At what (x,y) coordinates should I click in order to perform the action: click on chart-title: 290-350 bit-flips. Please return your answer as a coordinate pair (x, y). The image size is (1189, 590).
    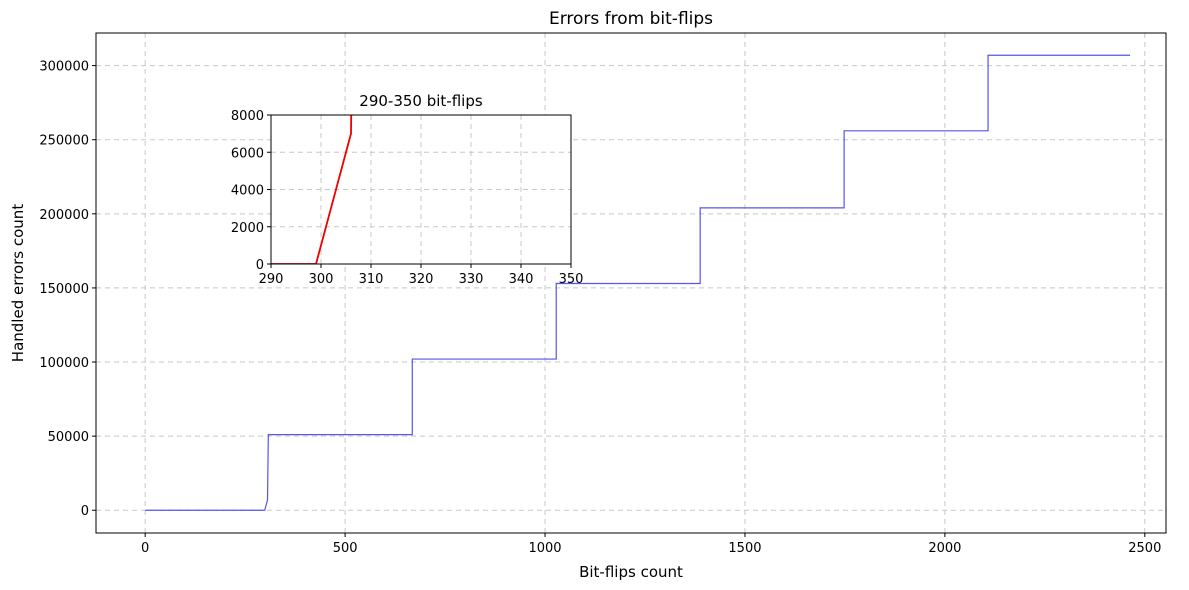
    Looking at the image, I should click on (421, 101).